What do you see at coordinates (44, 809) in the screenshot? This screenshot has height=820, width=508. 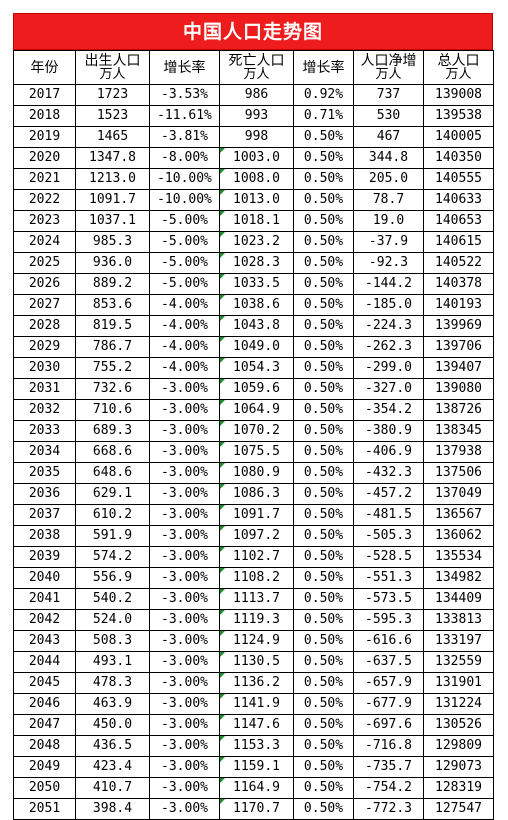 I see `cell-year: 2051` at bounding box center [44, 809].